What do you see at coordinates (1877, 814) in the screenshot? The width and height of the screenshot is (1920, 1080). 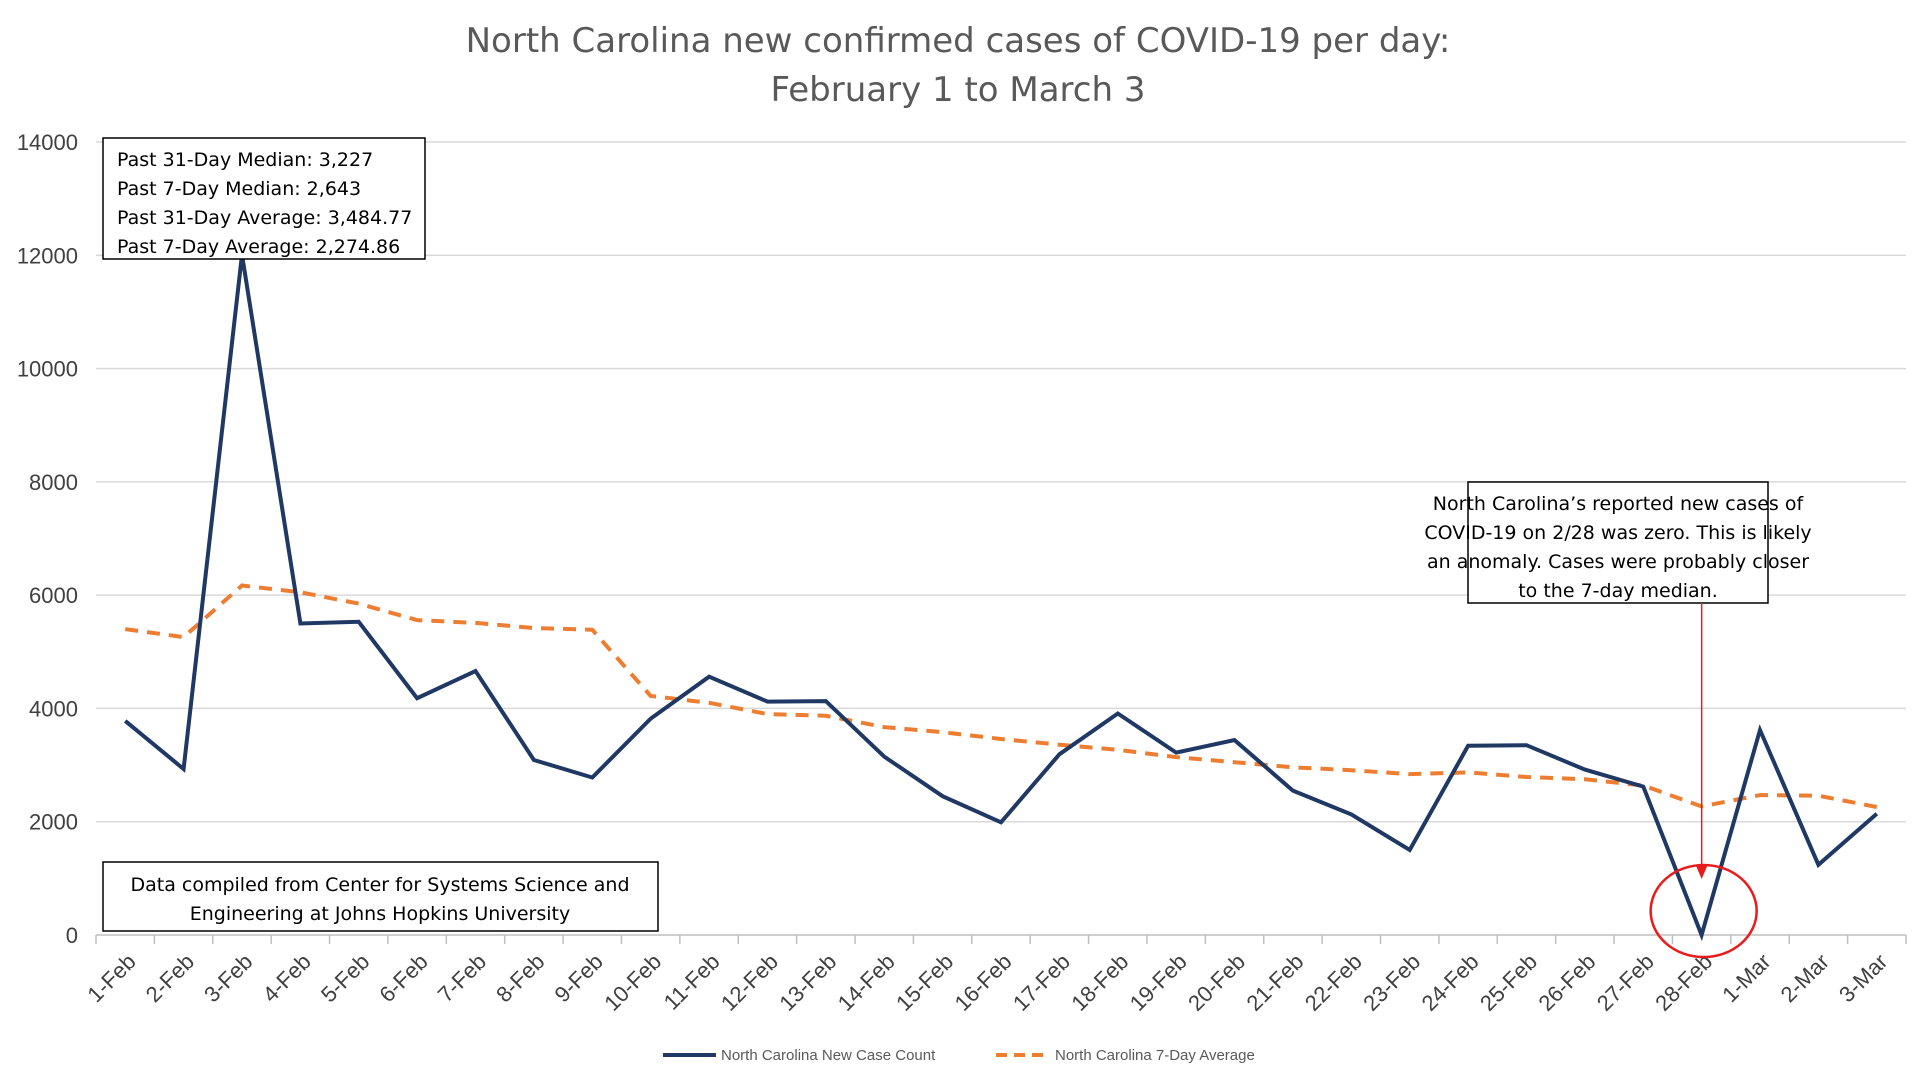 I see `data-point-count-3-Mar` at bounding box center [1877, 814].